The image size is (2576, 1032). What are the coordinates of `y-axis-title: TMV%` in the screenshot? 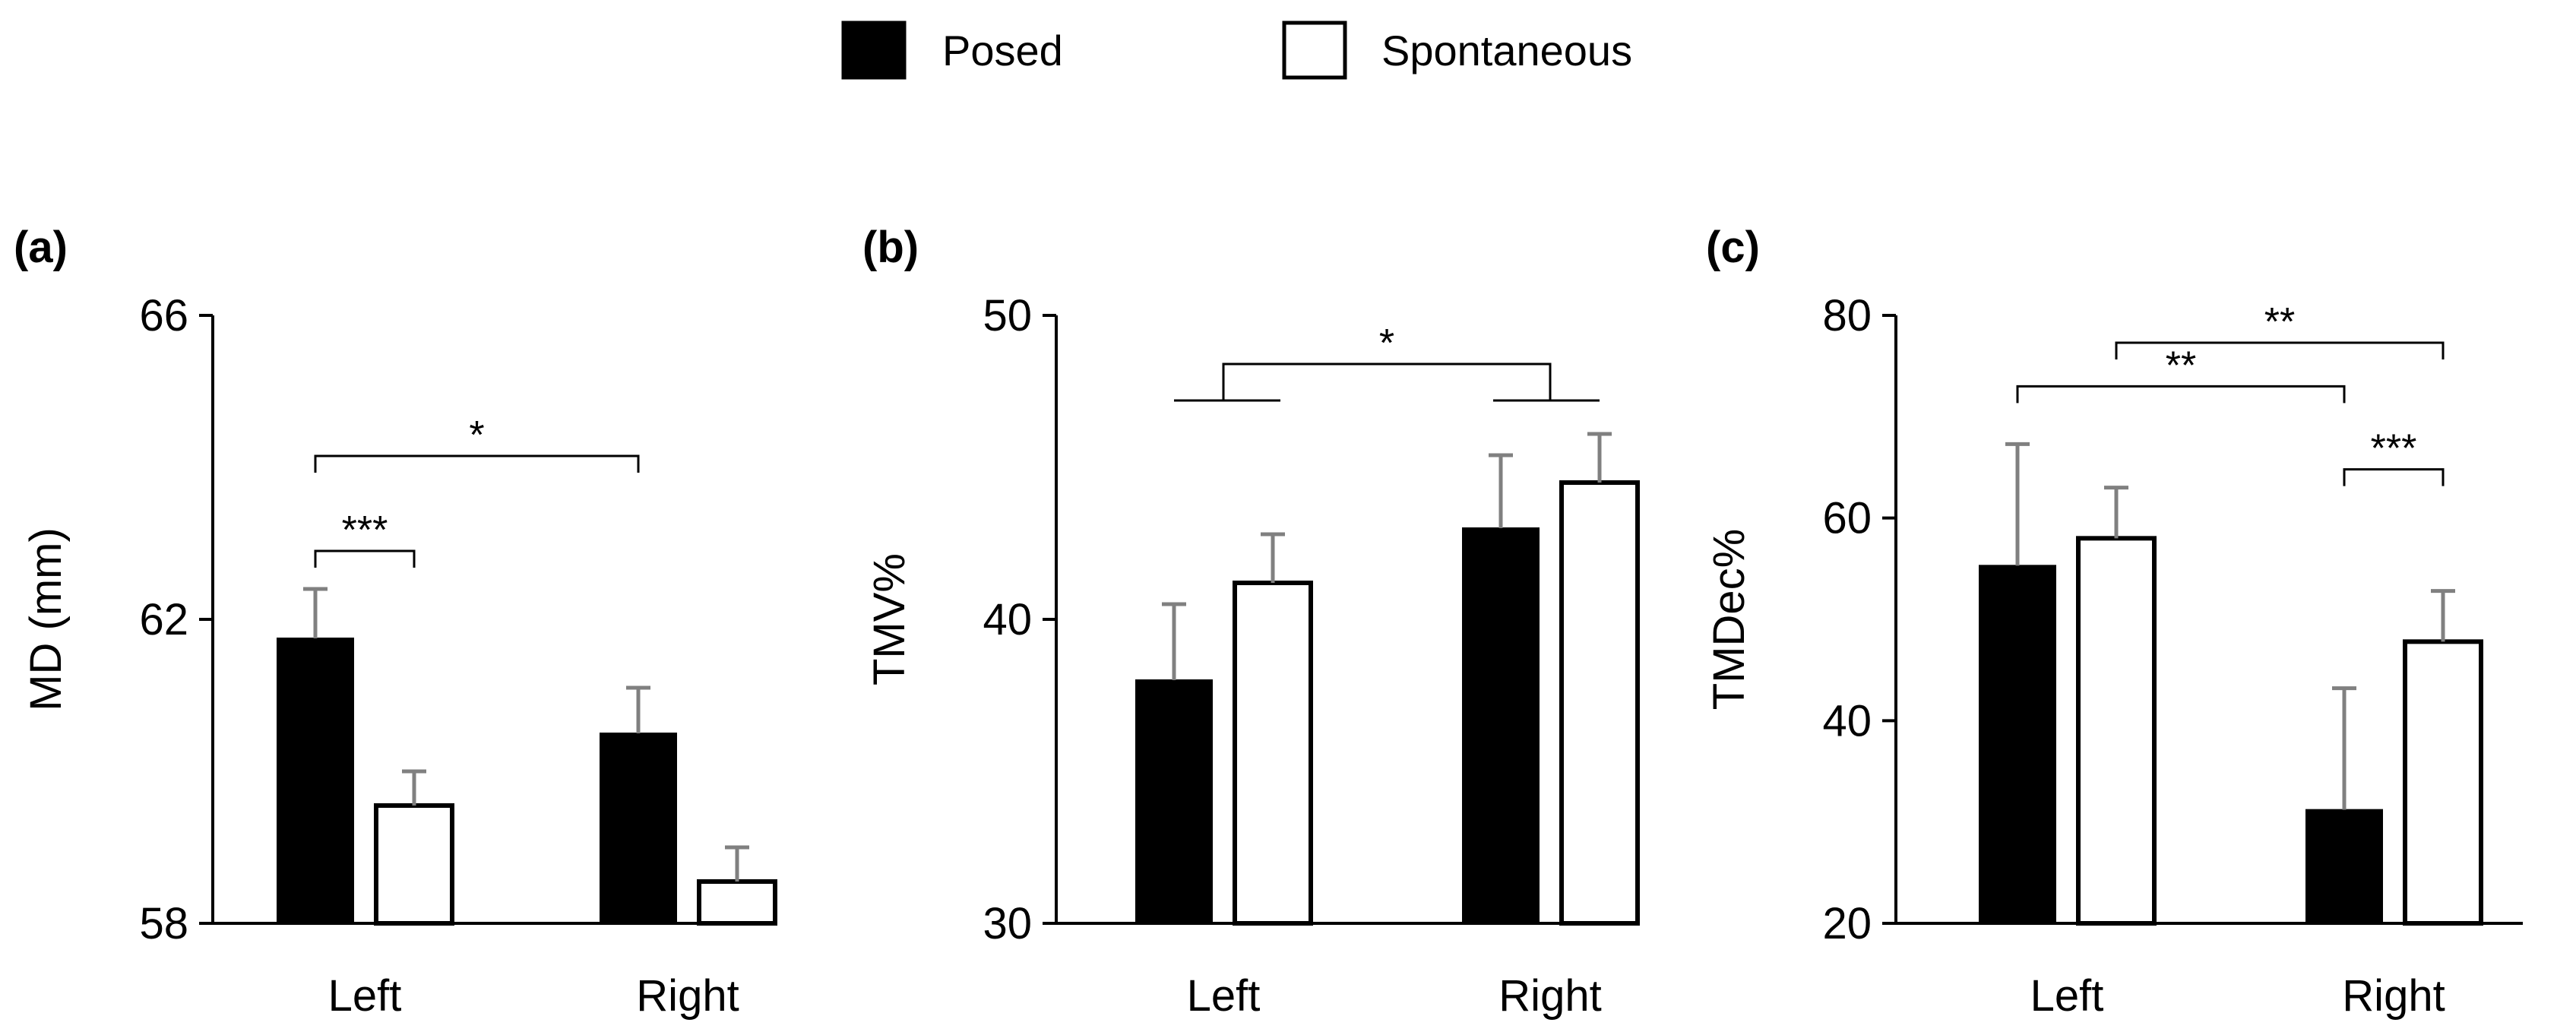 It's located at (889, 619).